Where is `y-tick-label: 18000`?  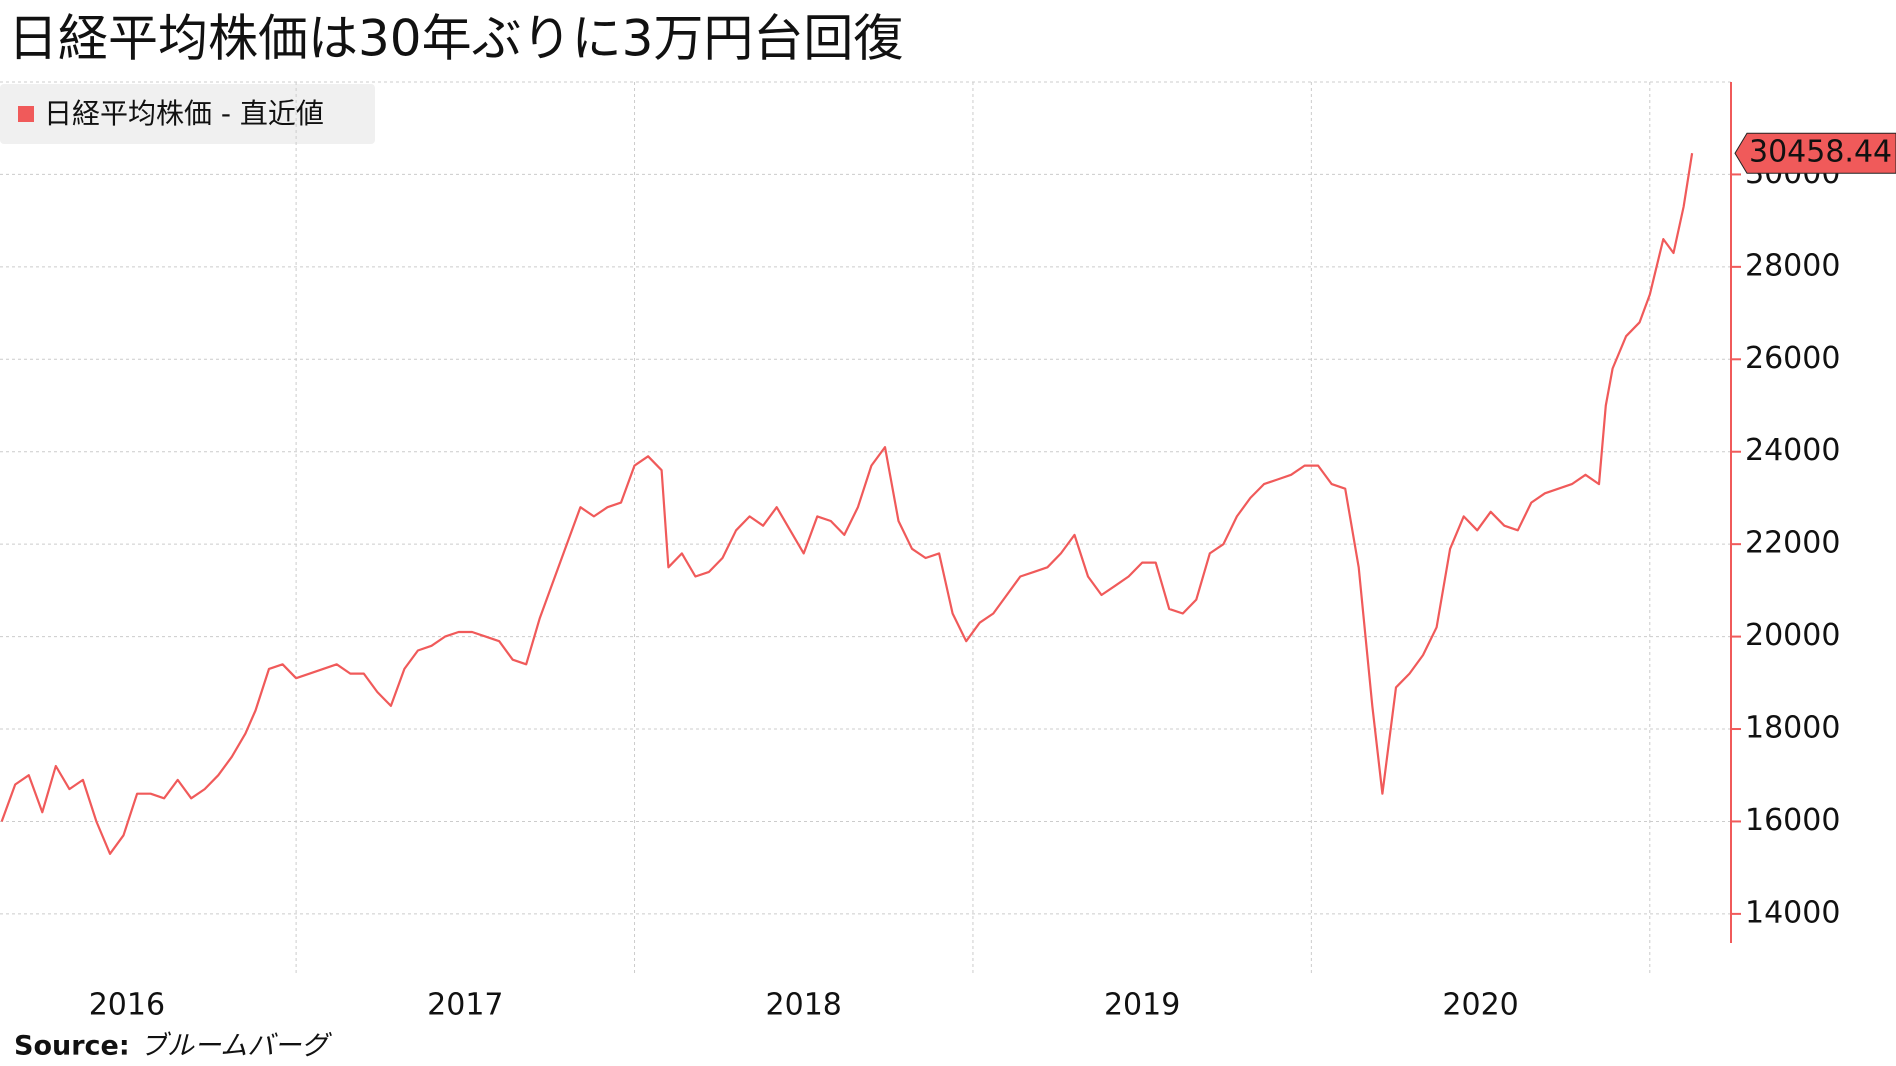
y-tick-label: 18000 is located at coordinates (1792, 728).